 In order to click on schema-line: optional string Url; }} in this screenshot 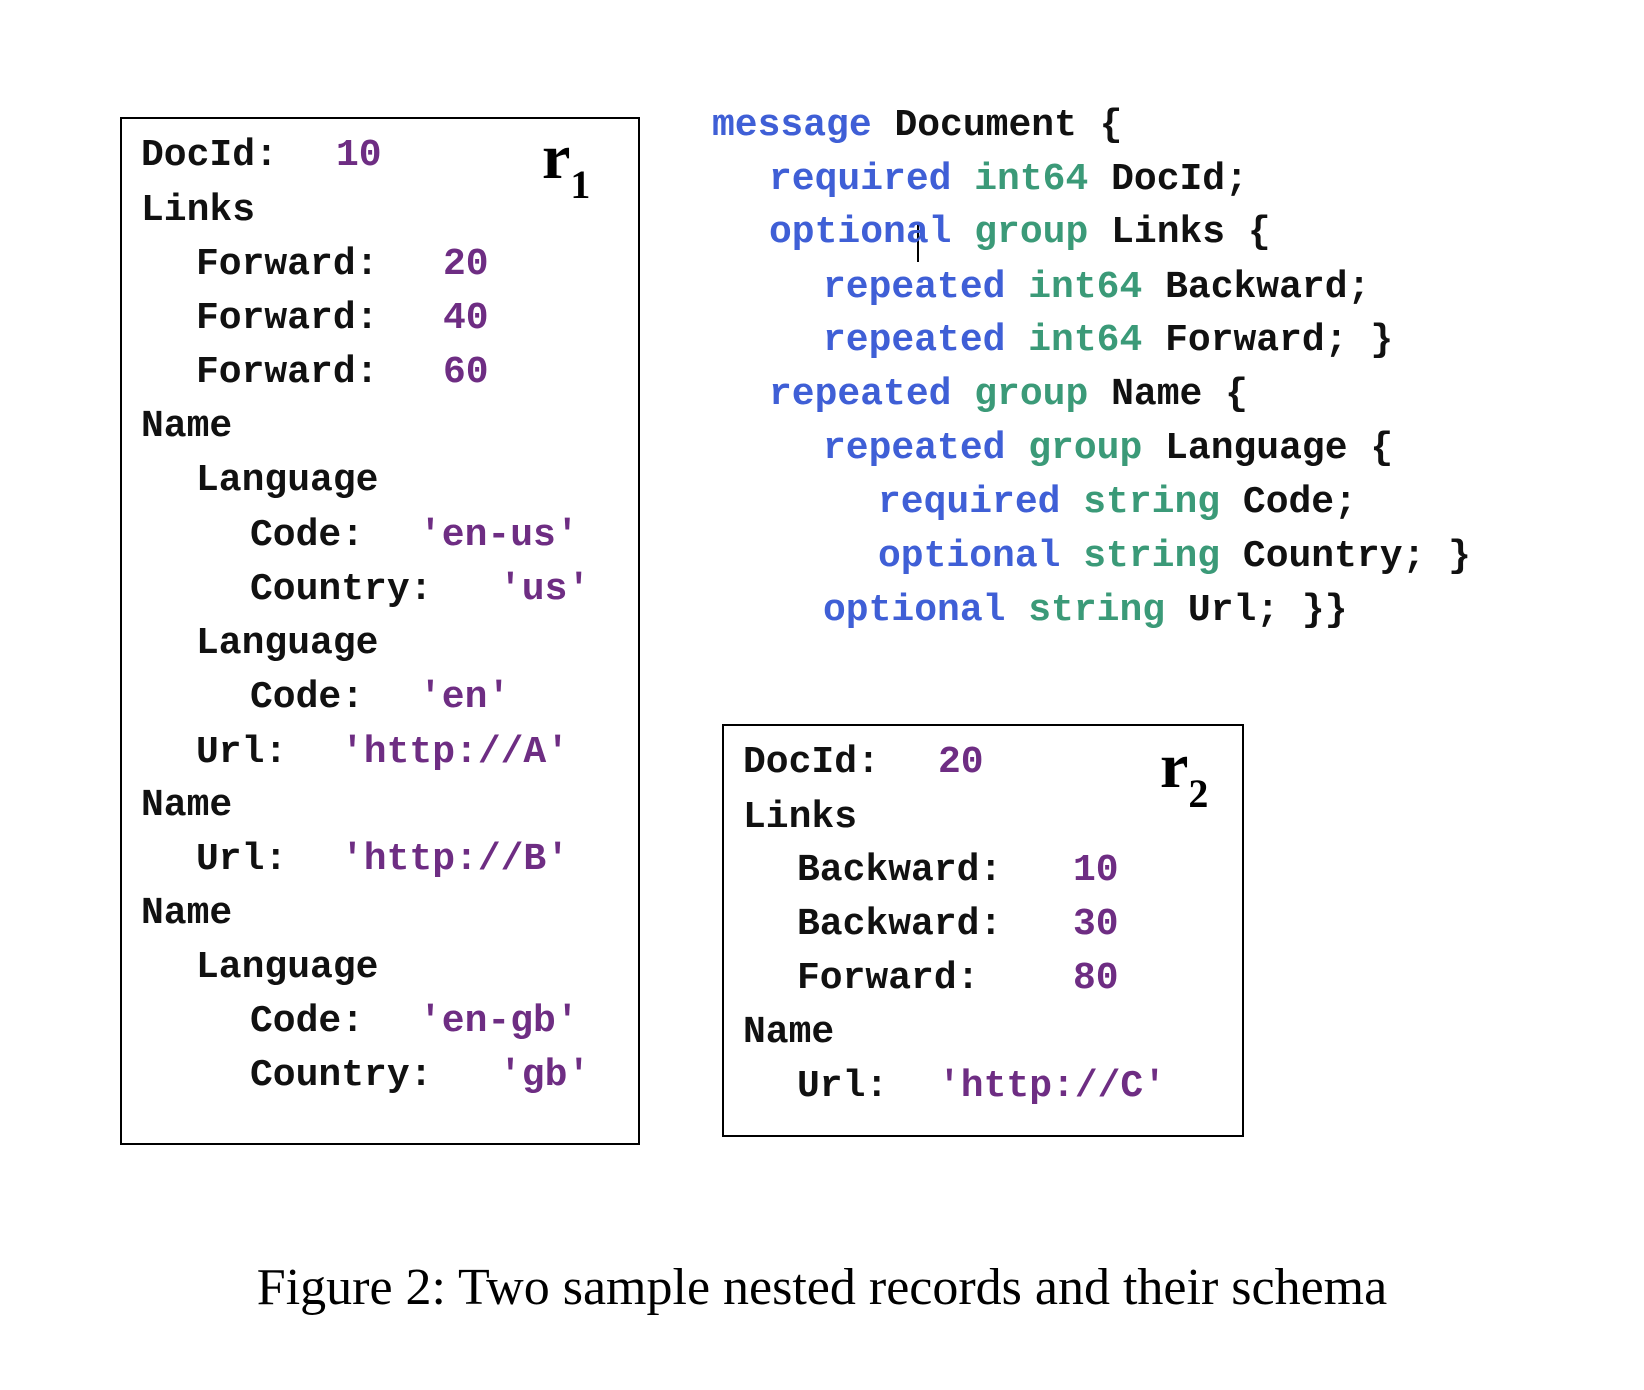, I will do `click(1085, 611)`.